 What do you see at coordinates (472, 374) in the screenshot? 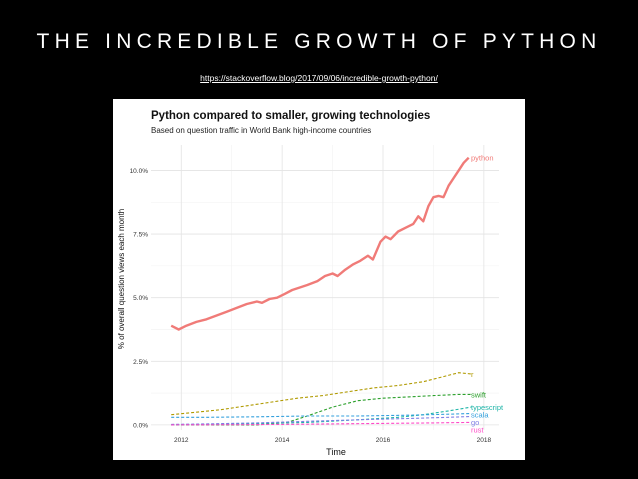
I see `series-label-r: r` at bounding box center [472, 374].